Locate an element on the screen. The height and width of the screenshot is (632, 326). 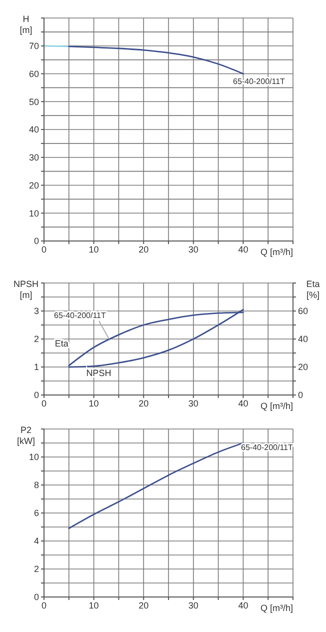
y-tick-label: 6 is located at coordinates (36, 513).